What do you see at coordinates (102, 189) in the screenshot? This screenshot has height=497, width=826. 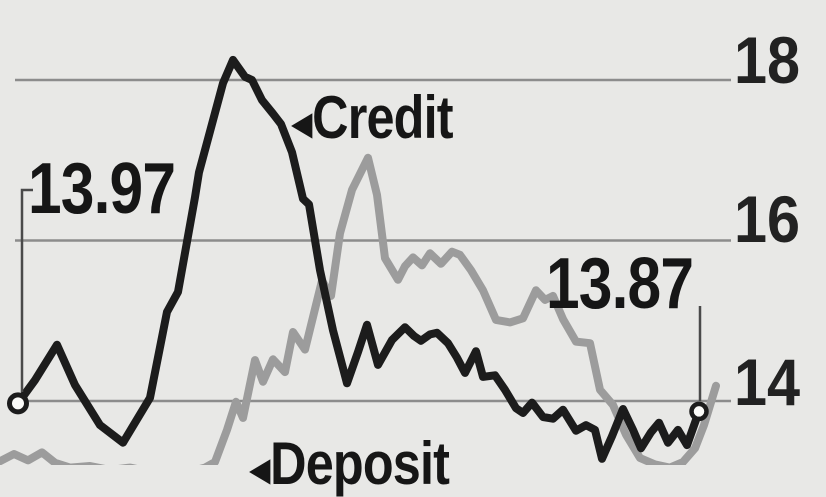 I see `credit-start-value-label: 13.97` at bounding box center [102, 189].